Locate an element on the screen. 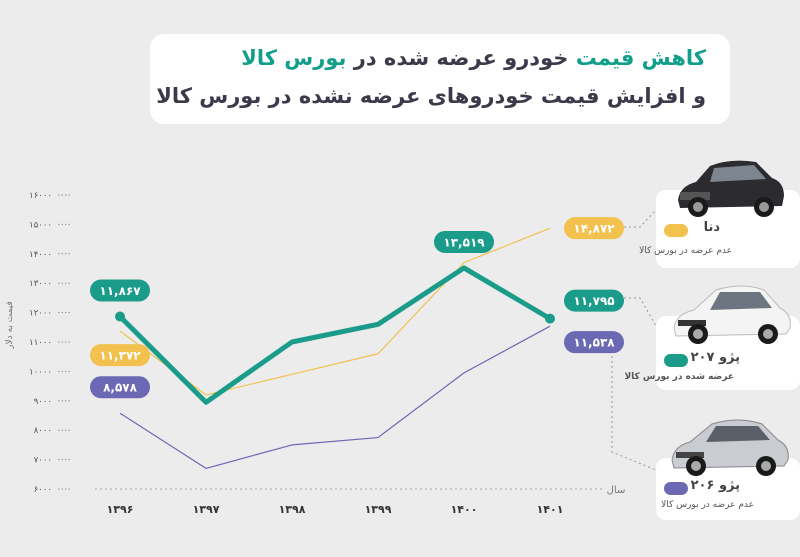 The image size is (800, 557). title-highlight-exchange: بورس کالا is located at coordinates (294, 58).